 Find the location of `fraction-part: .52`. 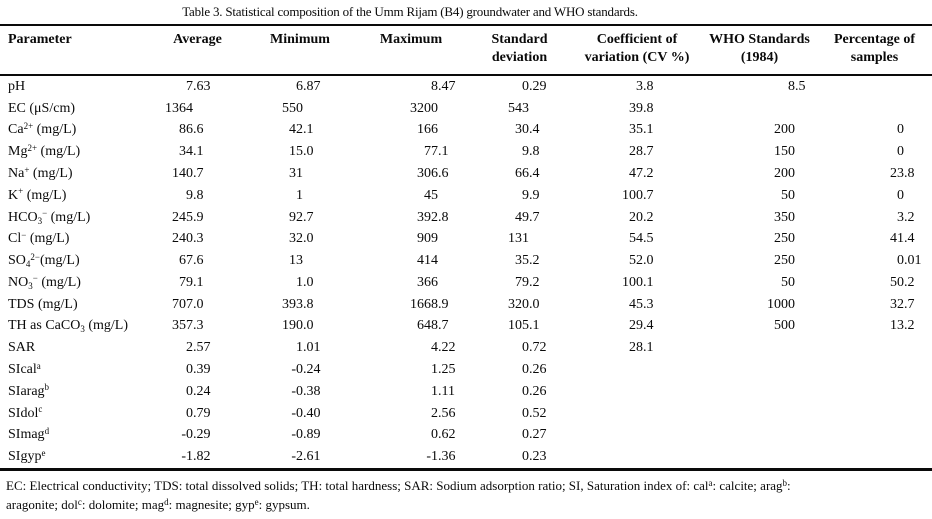

fraction-part: .52 is located at coordinates (538, 413).